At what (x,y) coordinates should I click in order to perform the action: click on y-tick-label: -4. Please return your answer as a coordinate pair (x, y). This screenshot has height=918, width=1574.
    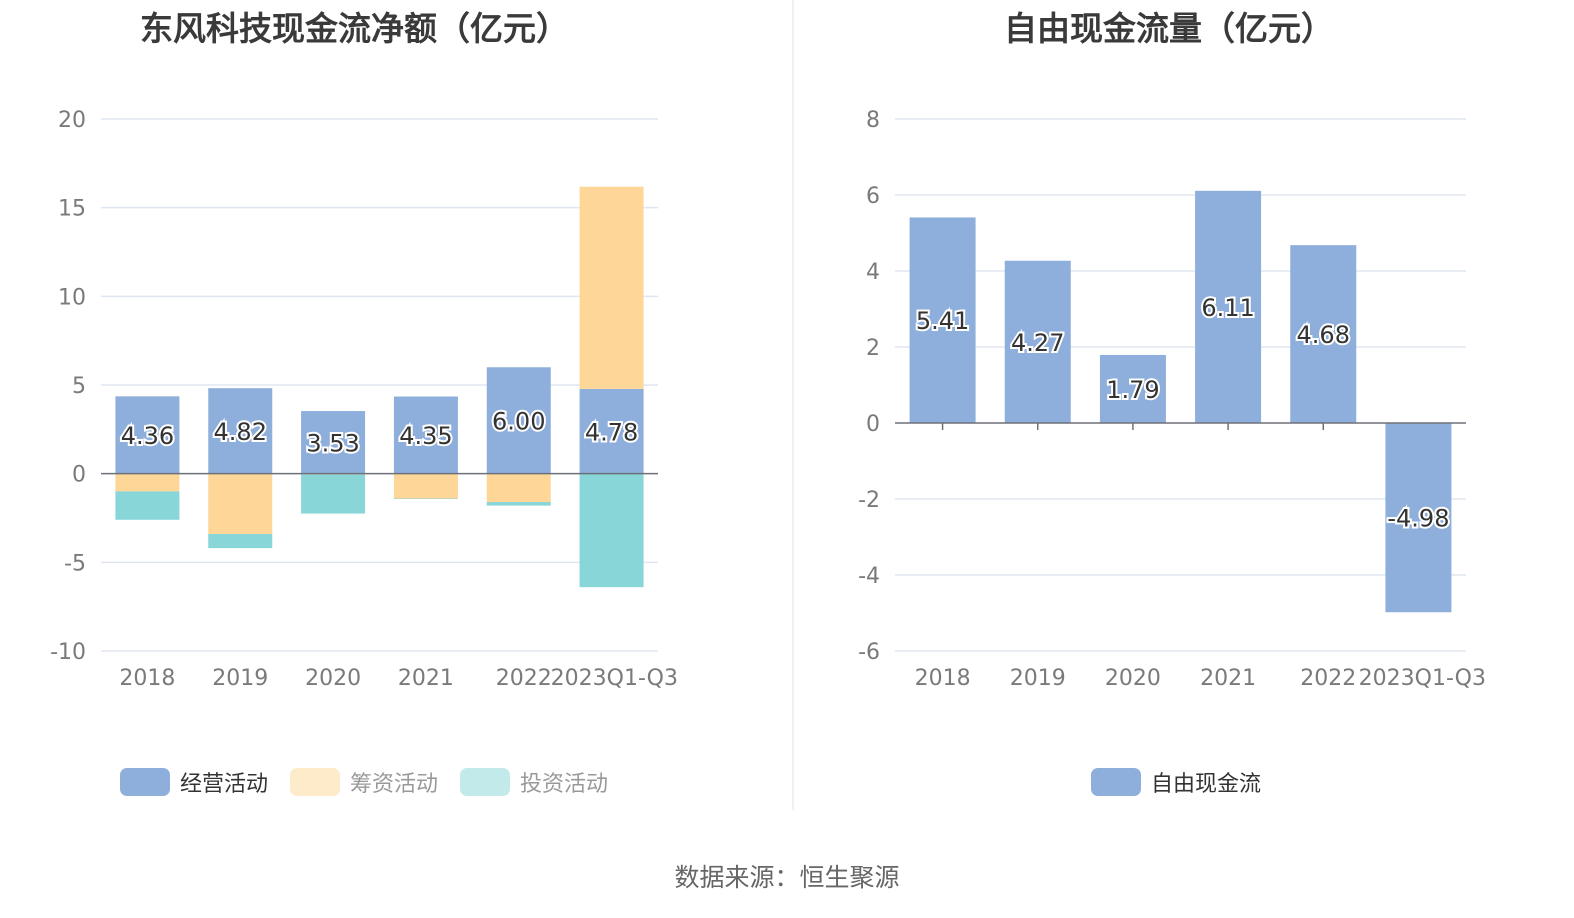
    Looking at the image, I should click on (869, 576).